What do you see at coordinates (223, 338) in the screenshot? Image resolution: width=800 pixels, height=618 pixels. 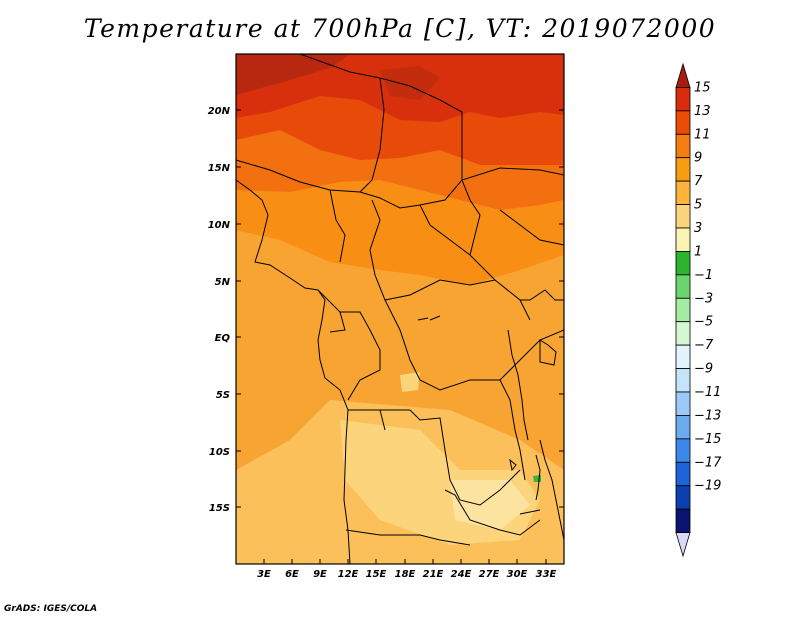 I see `lat-label: EQ` at bounding box center [223, 338].